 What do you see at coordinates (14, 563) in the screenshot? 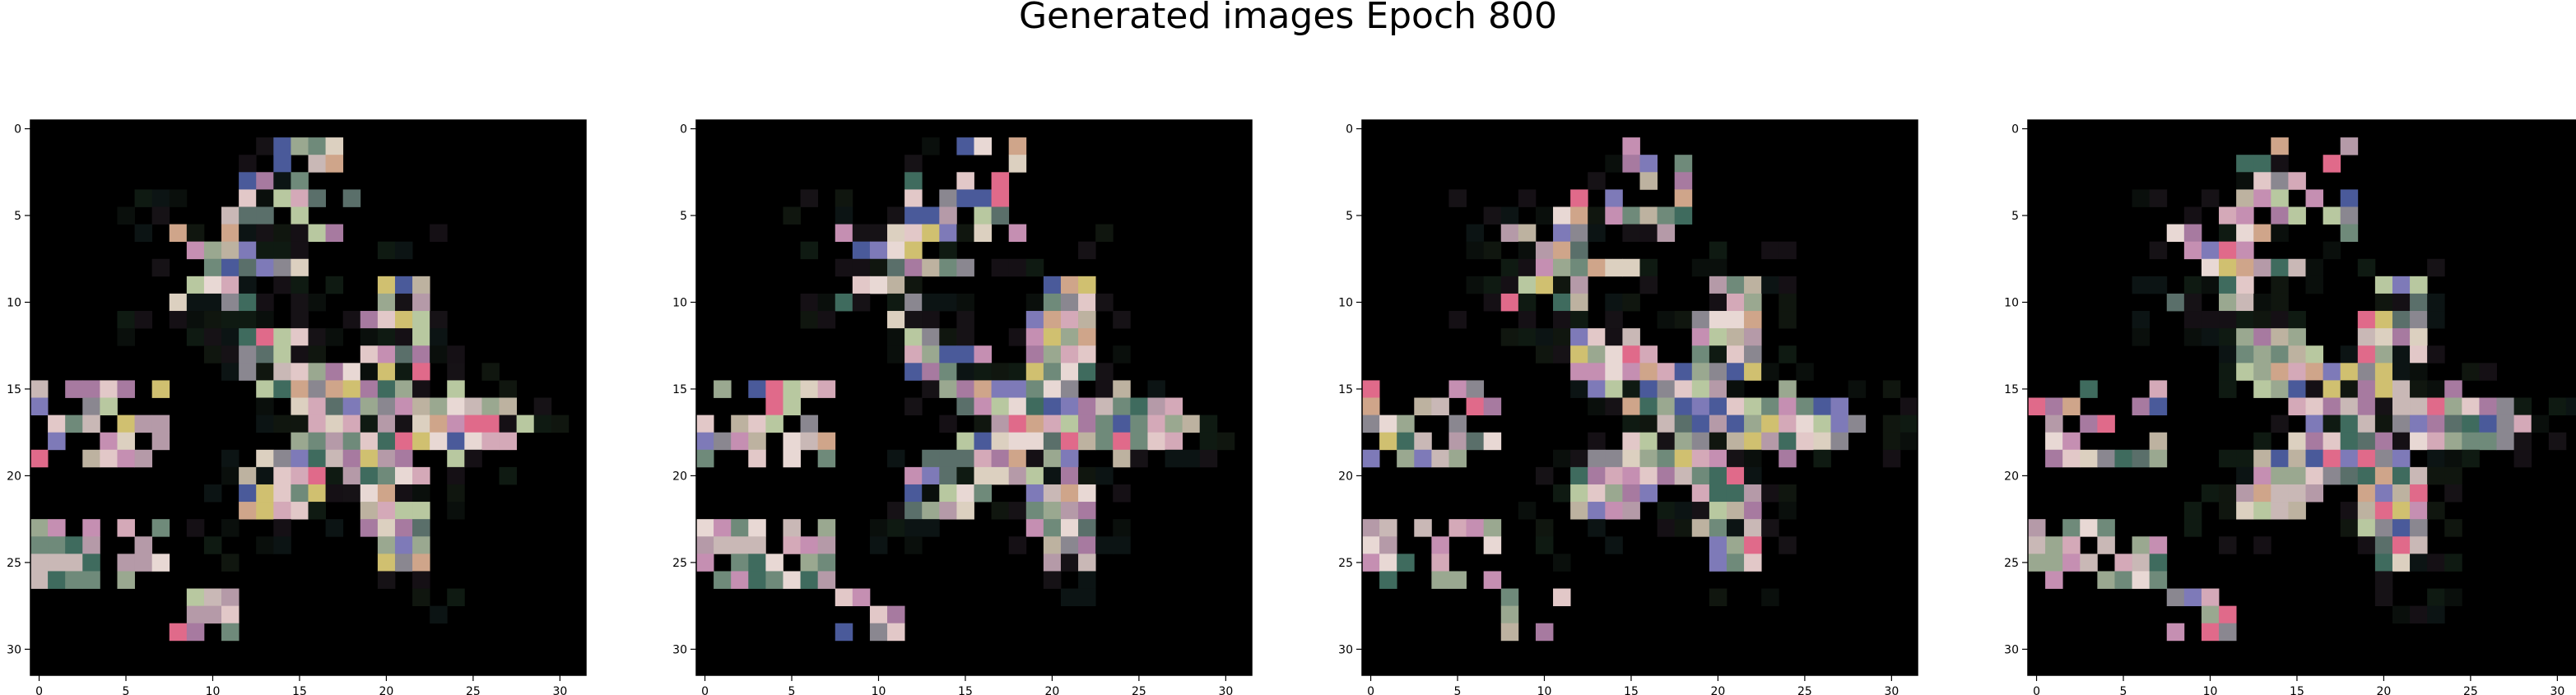
I see `y-tick-label: 25` at bounding box center [14, 563].